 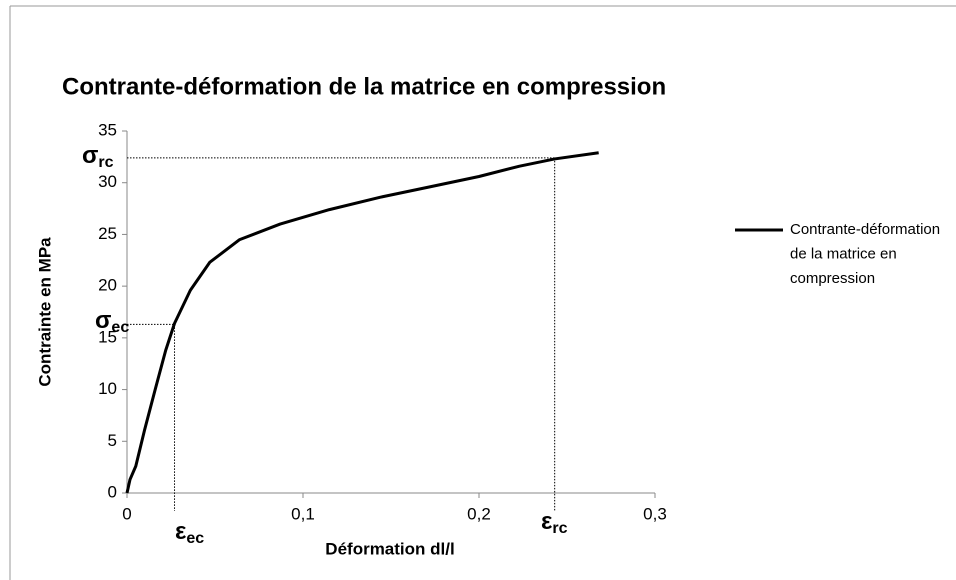 What do you see at coordinates (107, 388) in the screenshot?
I see `y-tick-label: 10` at bounding box center [107, 388].